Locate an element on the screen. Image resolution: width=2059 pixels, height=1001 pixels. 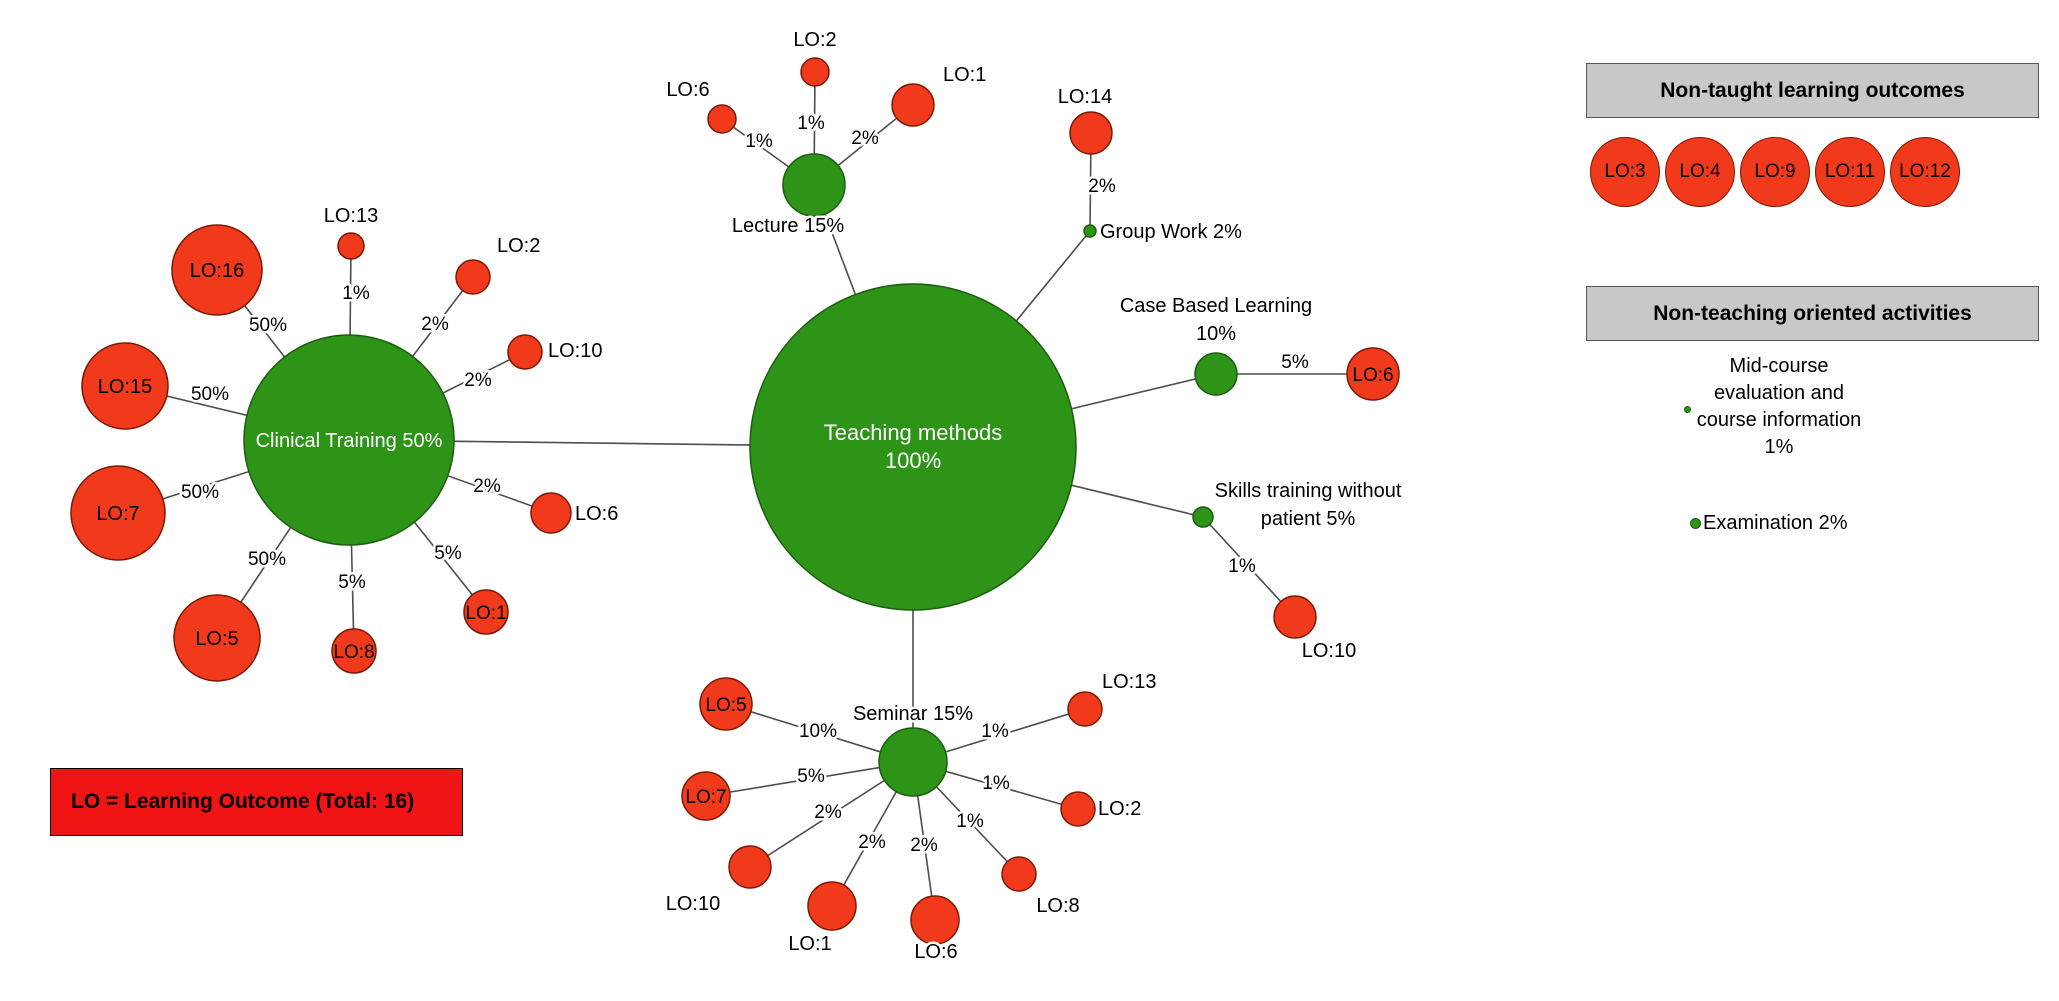
node-label-l1: LO:1 is located at coordinates (964, 75).